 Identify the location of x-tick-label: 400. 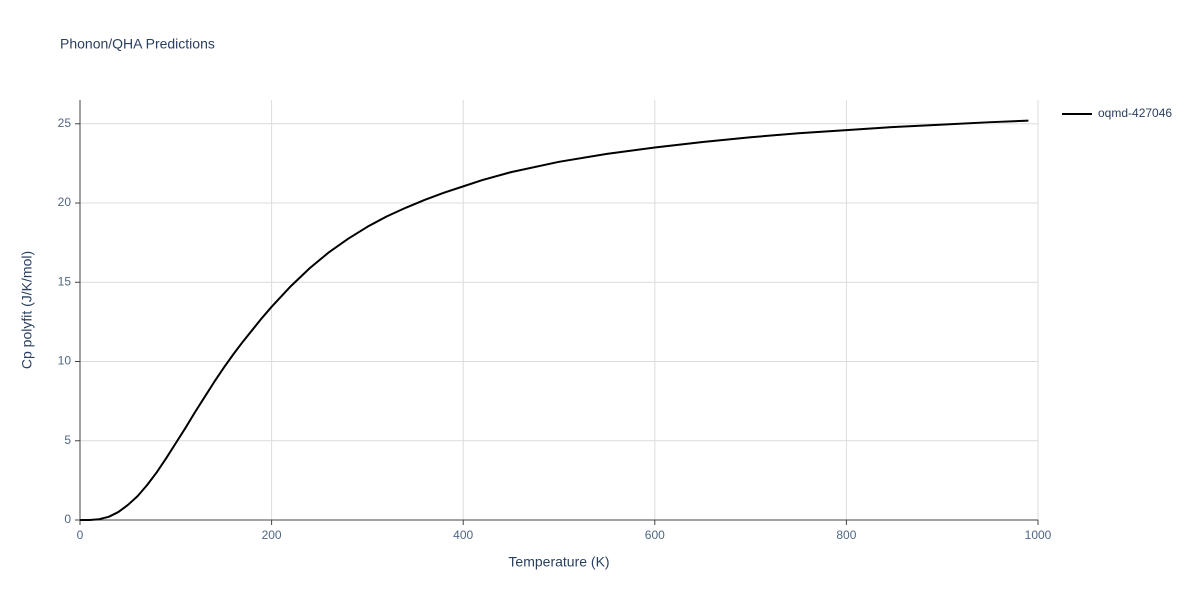
(463, 535).